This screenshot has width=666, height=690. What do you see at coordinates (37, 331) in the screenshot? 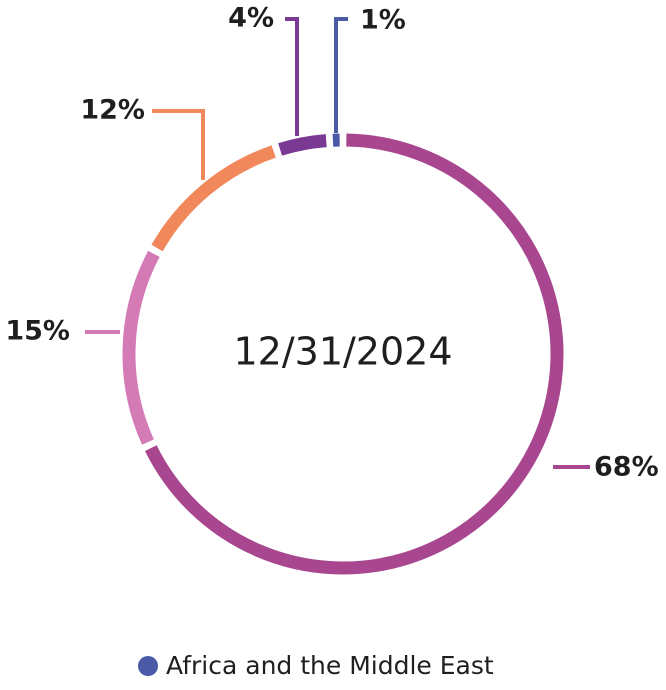
I see `value-label: 15%` at bounding box center [37, 331].